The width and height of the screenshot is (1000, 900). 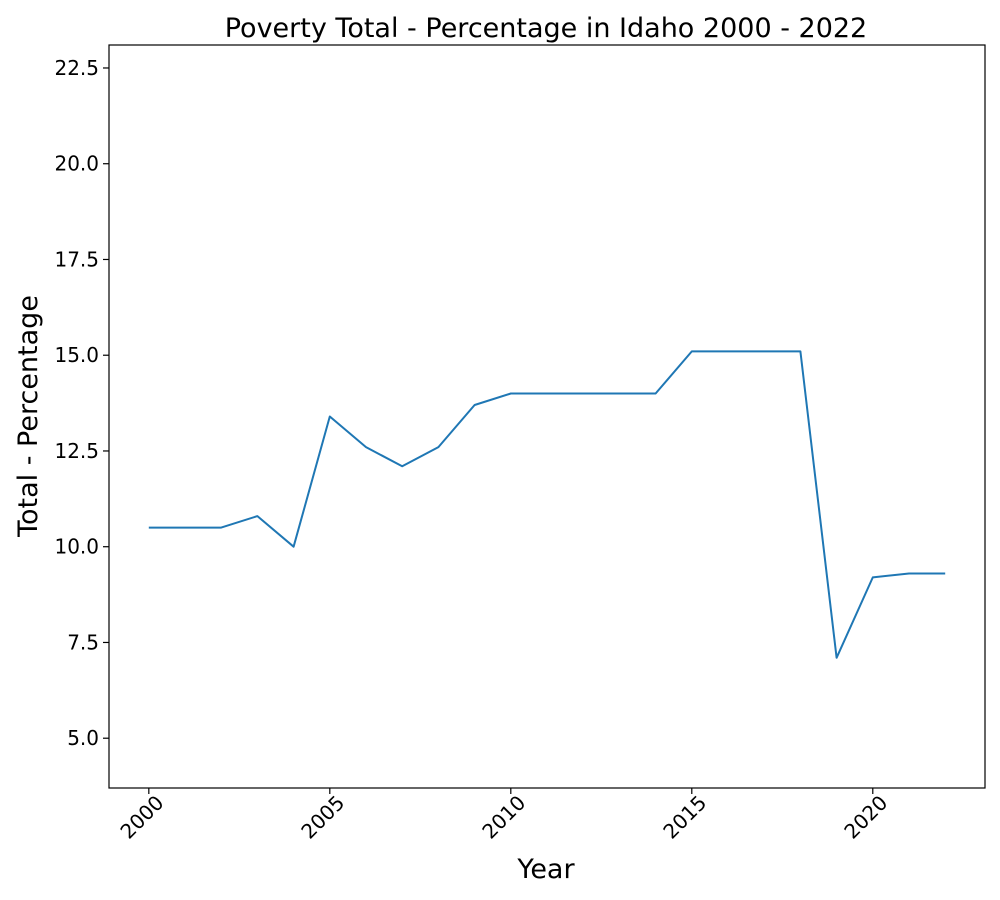 What do you see at coordinates (545, 869) in the screenshot?
I see `x-axis-label: Year` at bounding box center [545, 869].